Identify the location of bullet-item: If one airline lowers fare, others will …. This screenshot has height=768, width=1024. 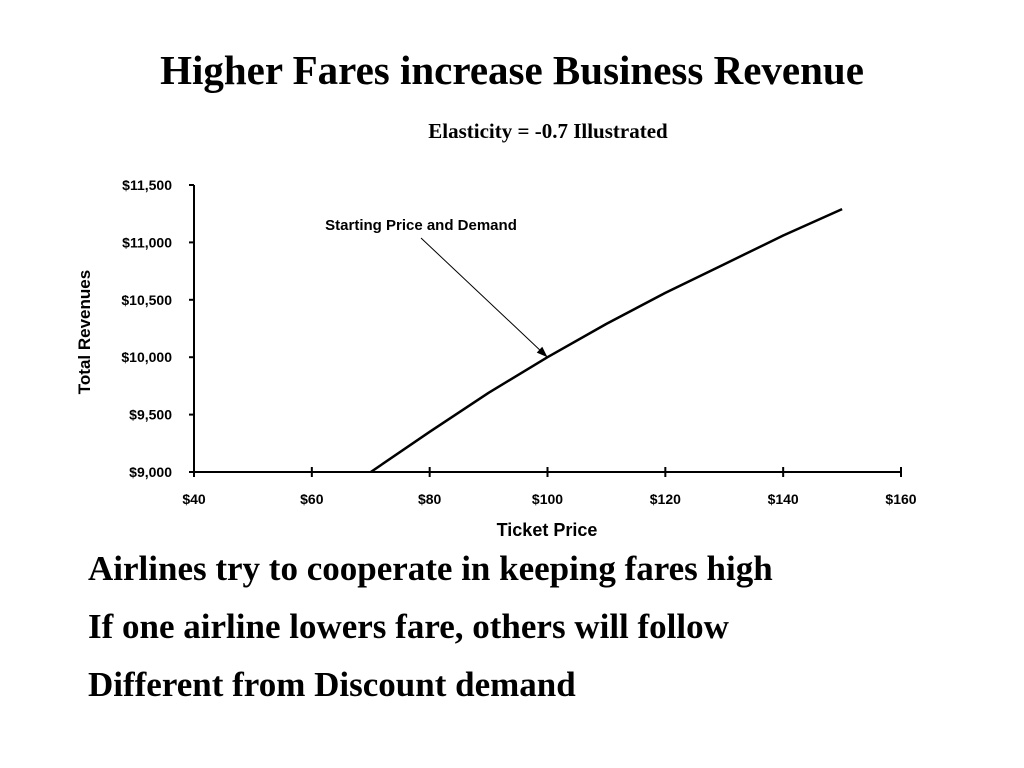
(408, 626).